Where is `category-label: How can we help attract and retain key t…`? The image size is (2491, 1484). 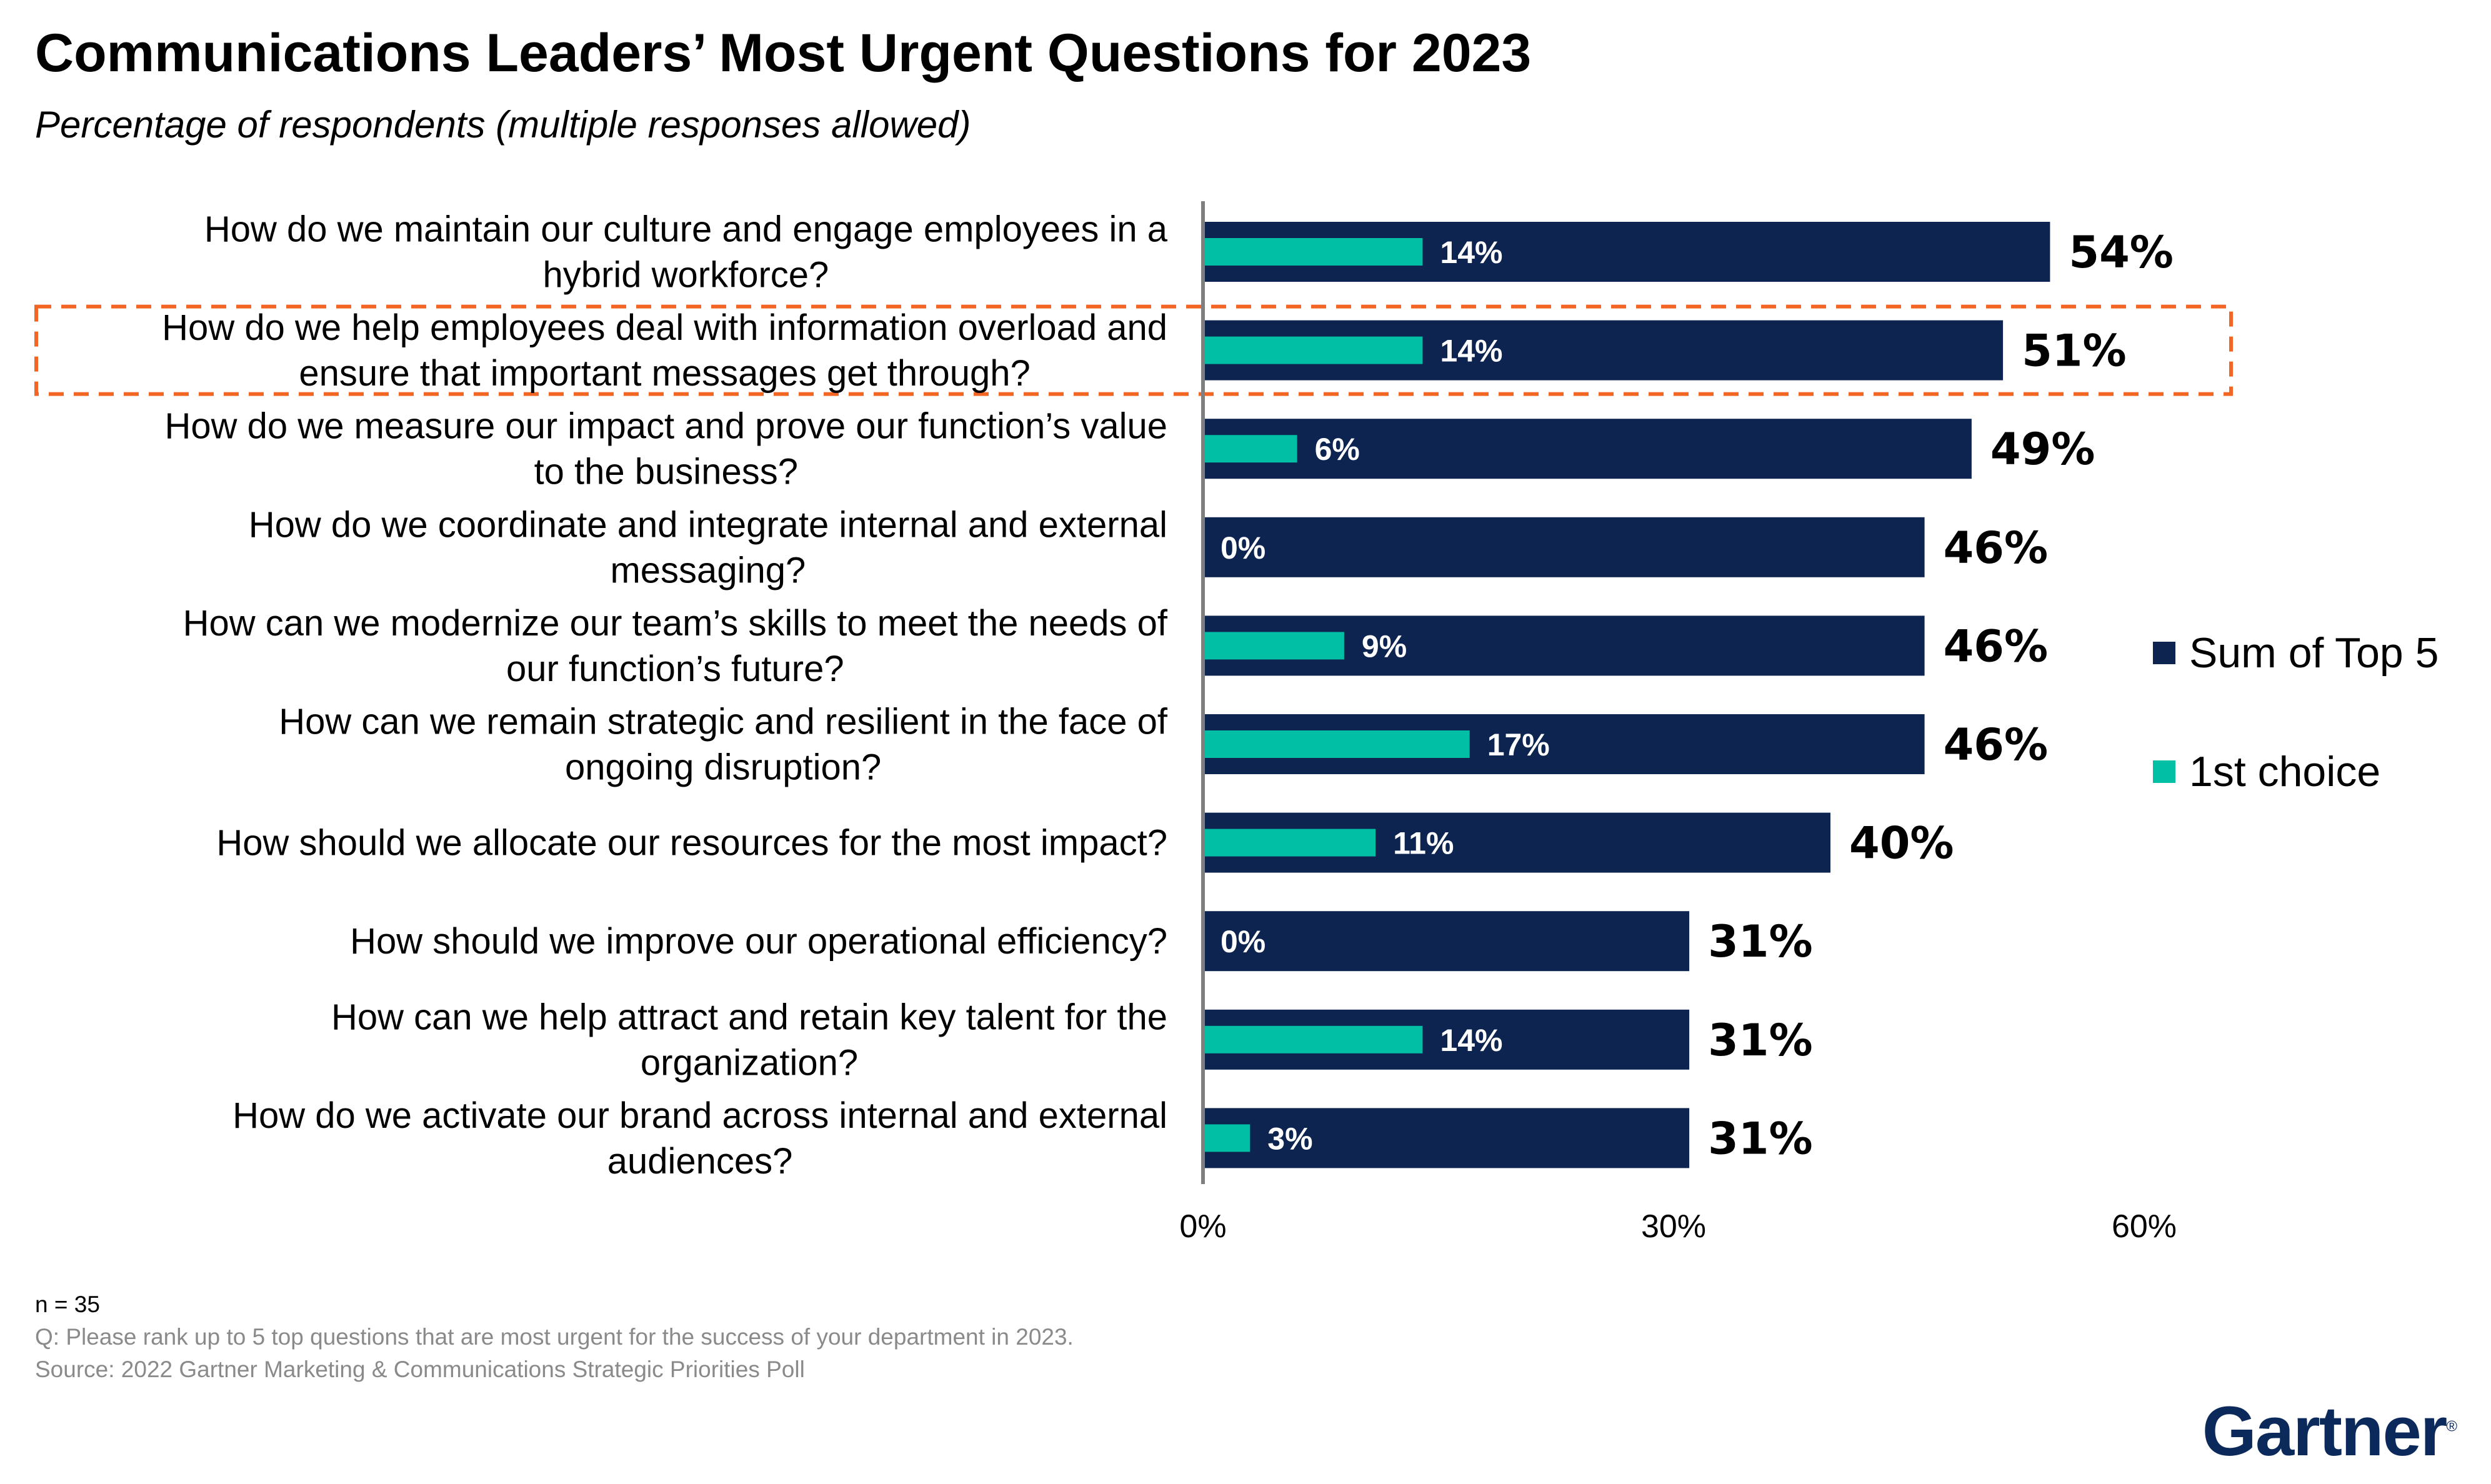 category-label: How can we help attract and retain key t… is located at coordinates (749, 1017).